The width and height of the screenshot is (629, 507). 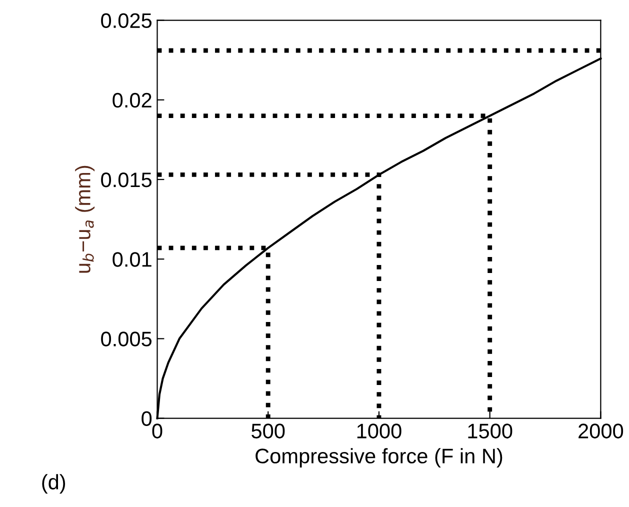 I want to click on y-tick-label: 0.01, so click(x=132, y=259).